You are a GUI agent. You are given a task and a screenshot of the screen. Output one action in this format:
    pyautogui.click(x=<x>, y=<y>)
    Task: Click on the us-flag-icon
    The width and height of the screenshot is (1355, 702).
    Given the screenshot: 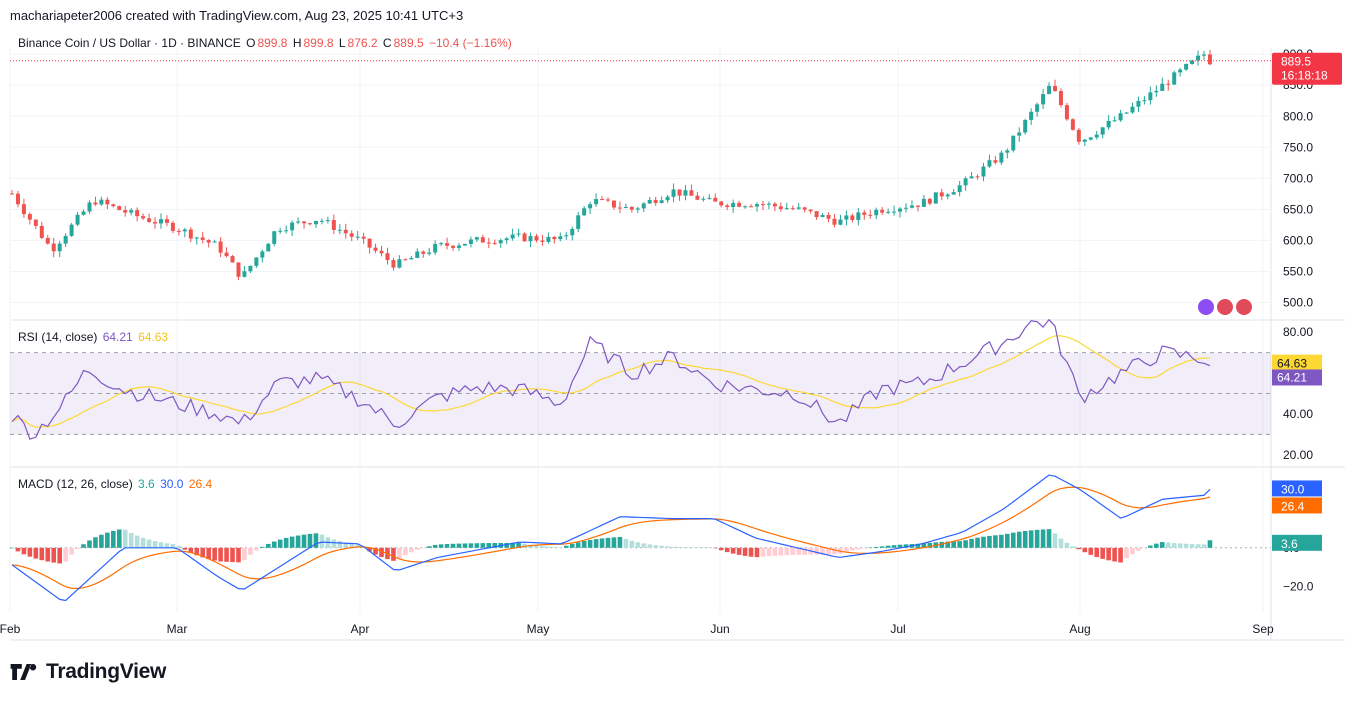 What is the action you would take?
    pyautogui.click(x=1225, y=307)
    